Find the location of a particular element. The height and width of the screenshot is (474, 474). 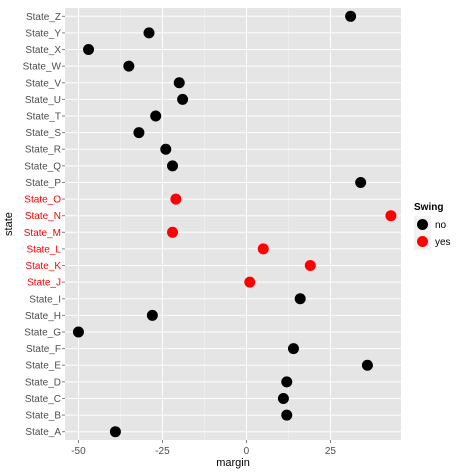

y-tick-label: State_N is located at coordinates (43, 216).